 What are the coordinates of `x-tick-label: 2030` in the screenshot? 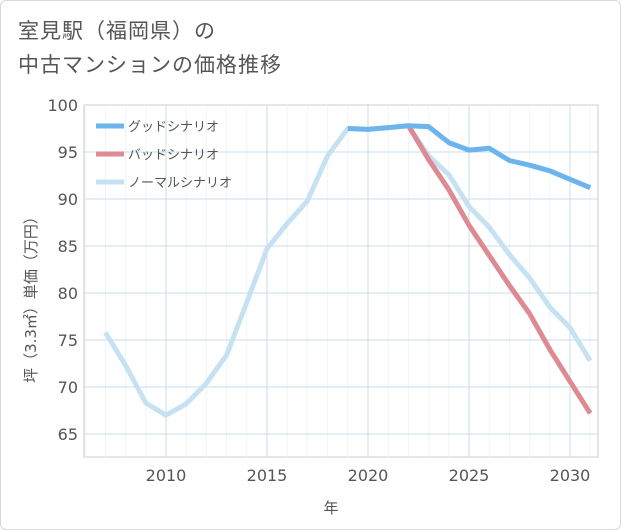 It's located at (570, 475).